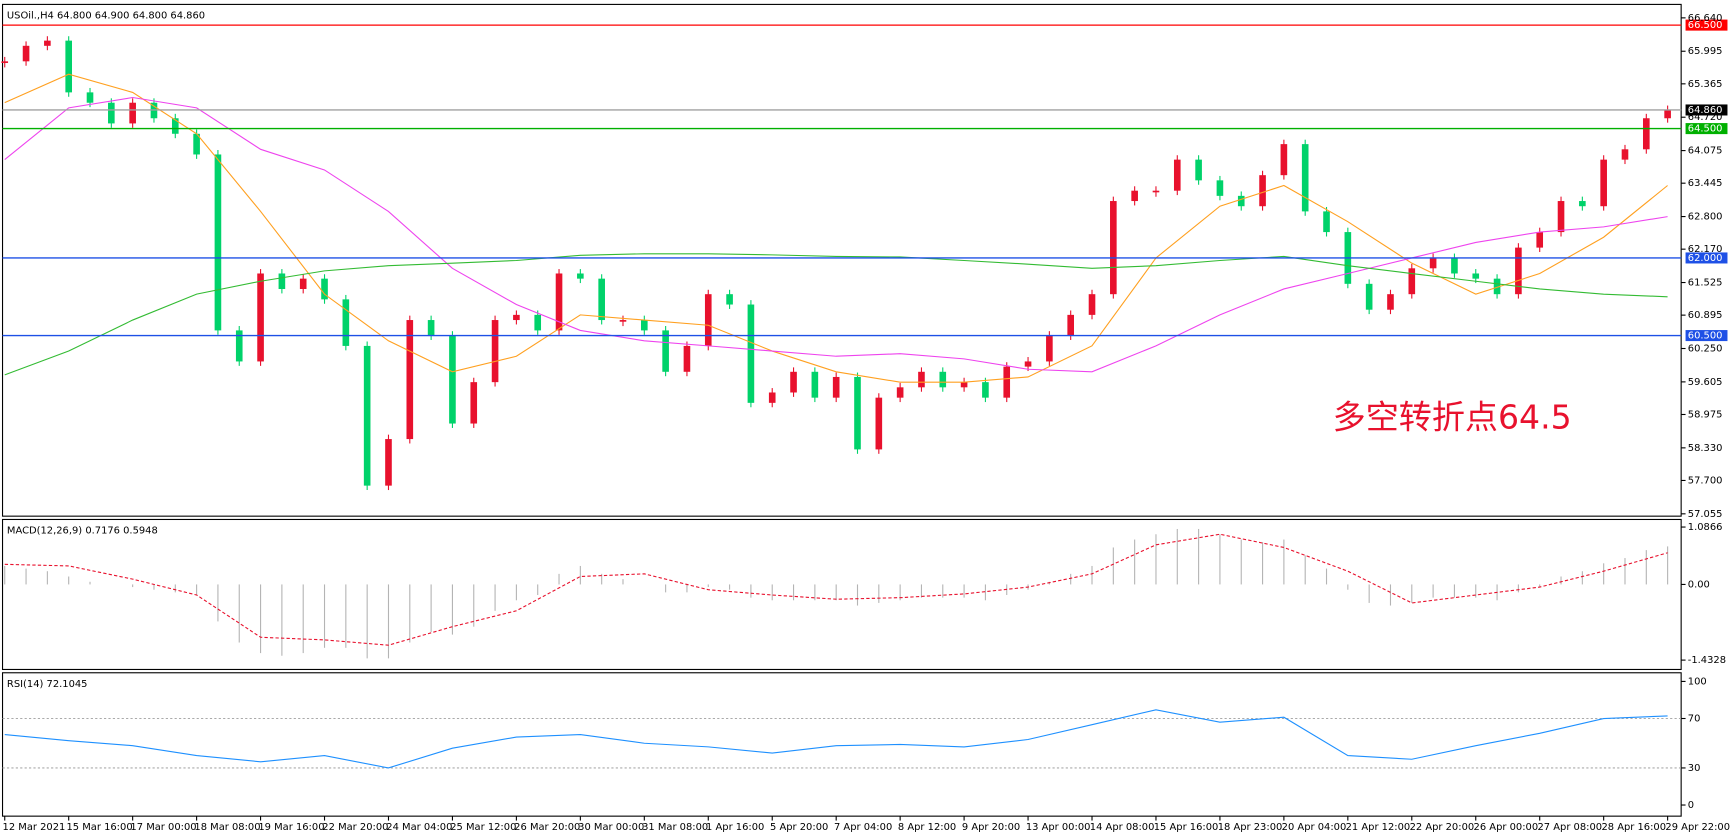 This screenshot has height=836, width=1730. I want to click on x-tick-label: 14 Apr 08:00, so click(1122, 827).